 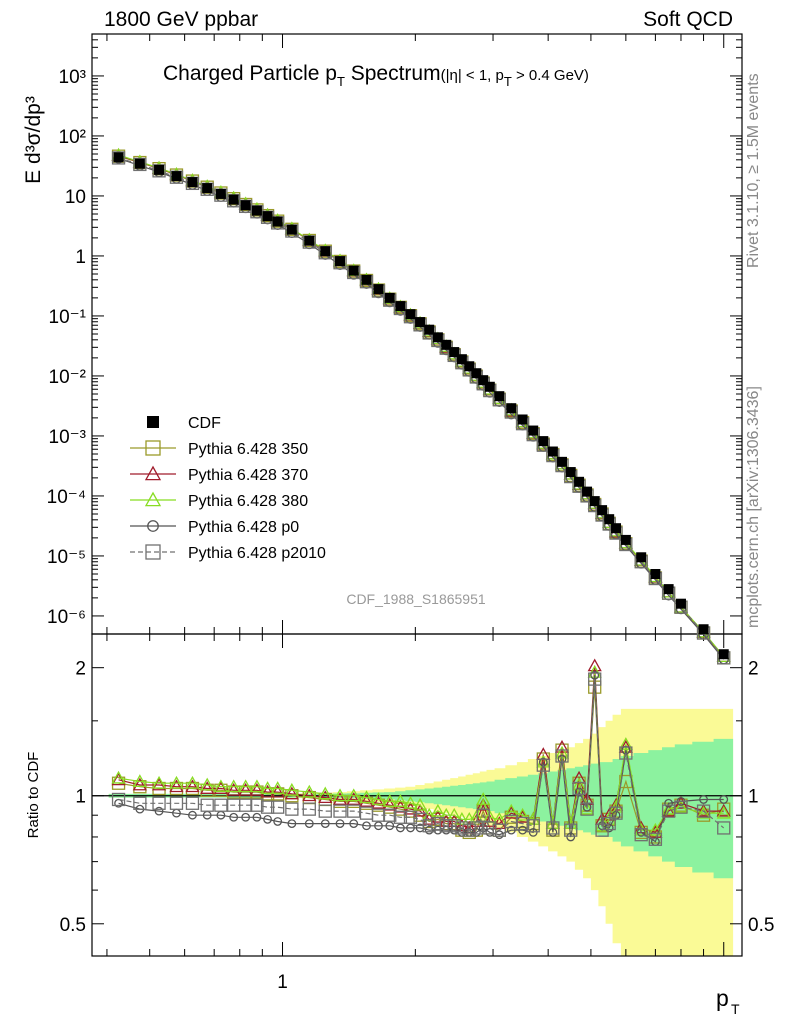 I want to click on legend-label: Pythia 6.428 370, so click(x=248, y=475).